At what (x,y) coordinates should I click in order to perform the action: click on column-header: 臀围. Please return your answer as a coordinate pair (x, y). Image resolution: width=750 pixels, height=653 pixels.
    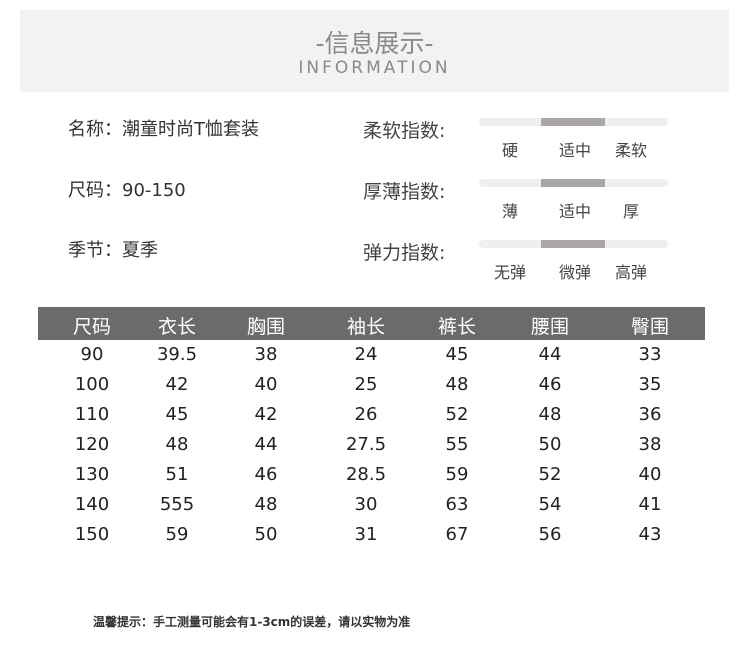
    Looking at the image, I should click on (650, 327).